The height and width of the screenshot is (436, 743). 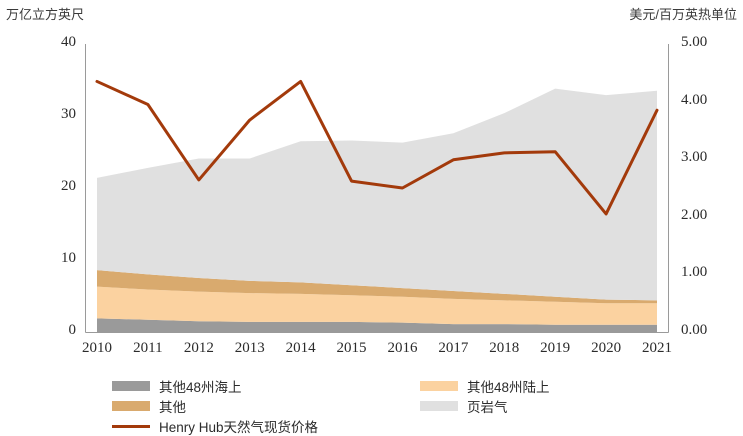 What do you see at coordinates (239, 427) in the screenshot?
I see `legend-label: Henry Hub天然气现货价格` at bounding box center [239, 427].